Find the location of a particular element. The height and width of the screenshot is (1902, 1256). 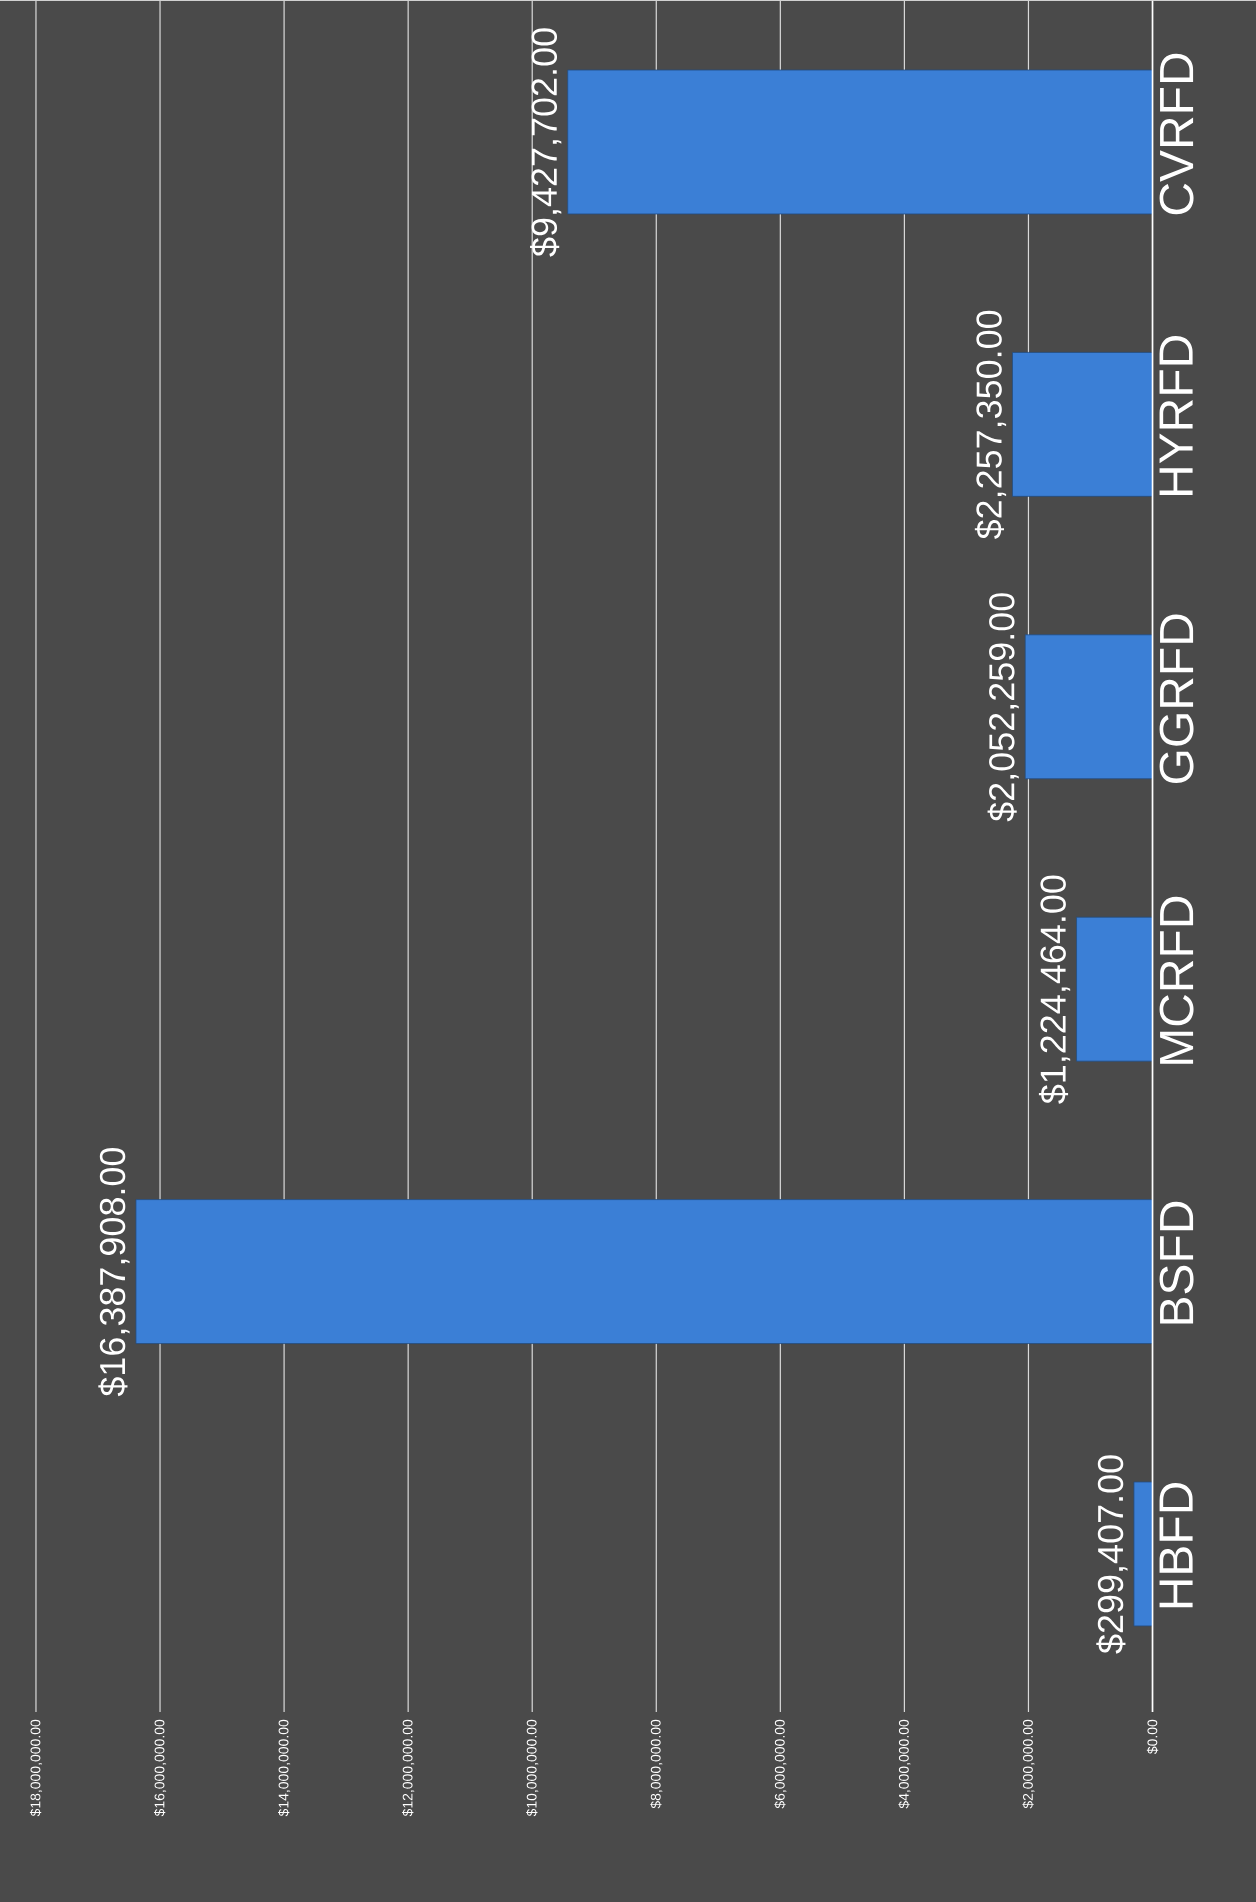

data-label: $2,052,259.00 is located at coordinates (1003, 707).